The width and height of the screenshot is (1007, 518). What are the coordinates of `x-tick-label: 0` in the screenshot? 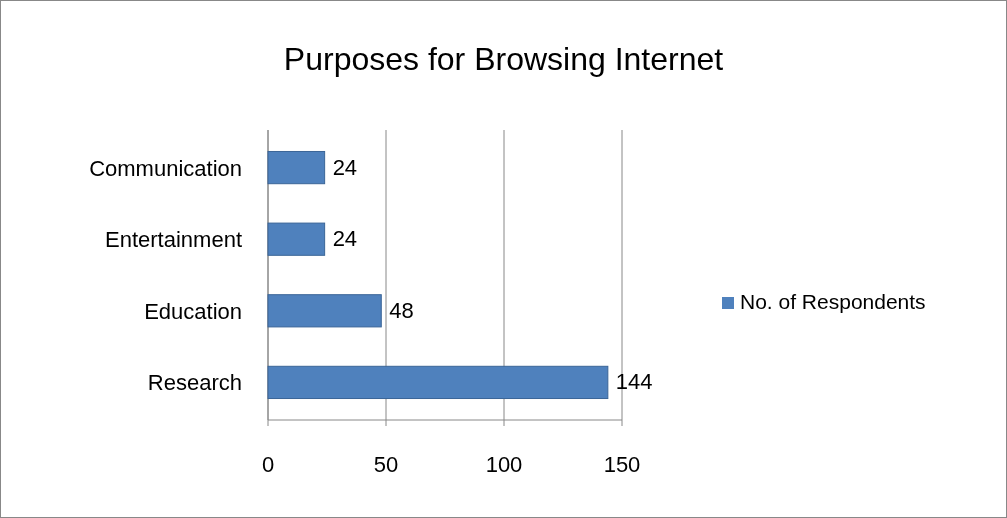 It's located at (268, 464).